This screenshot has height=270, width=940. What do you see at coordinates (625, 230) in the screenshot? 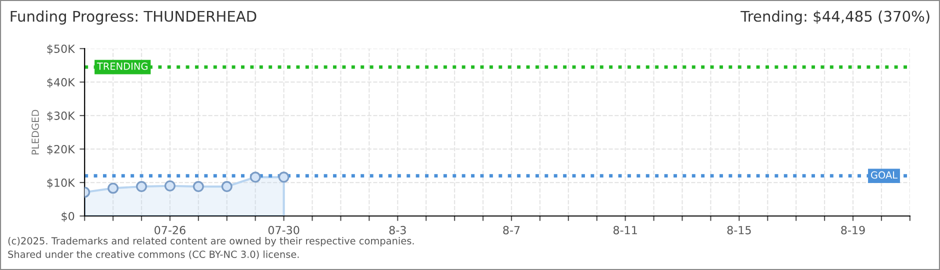
I see `x-tick-label: 8-11` at bounding box center [625, 230].